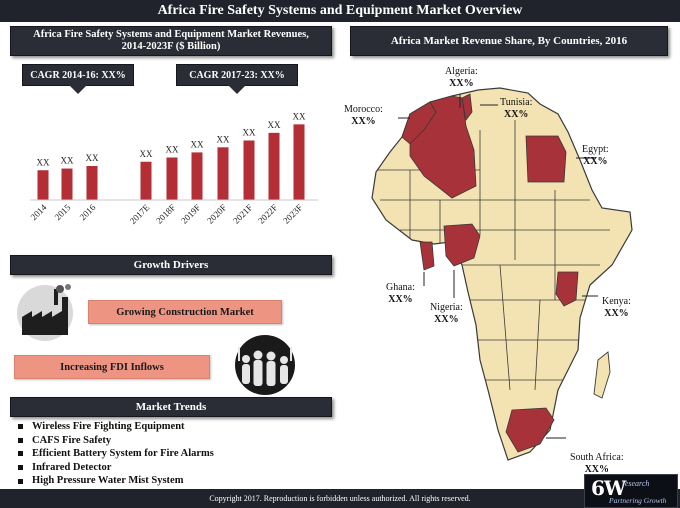 The image size is (680, 508). Describe the element at coordinates (237, 75) in the screenshot. I see `cagr-callout-label: CAGR 2017-23: XX%` at that location.